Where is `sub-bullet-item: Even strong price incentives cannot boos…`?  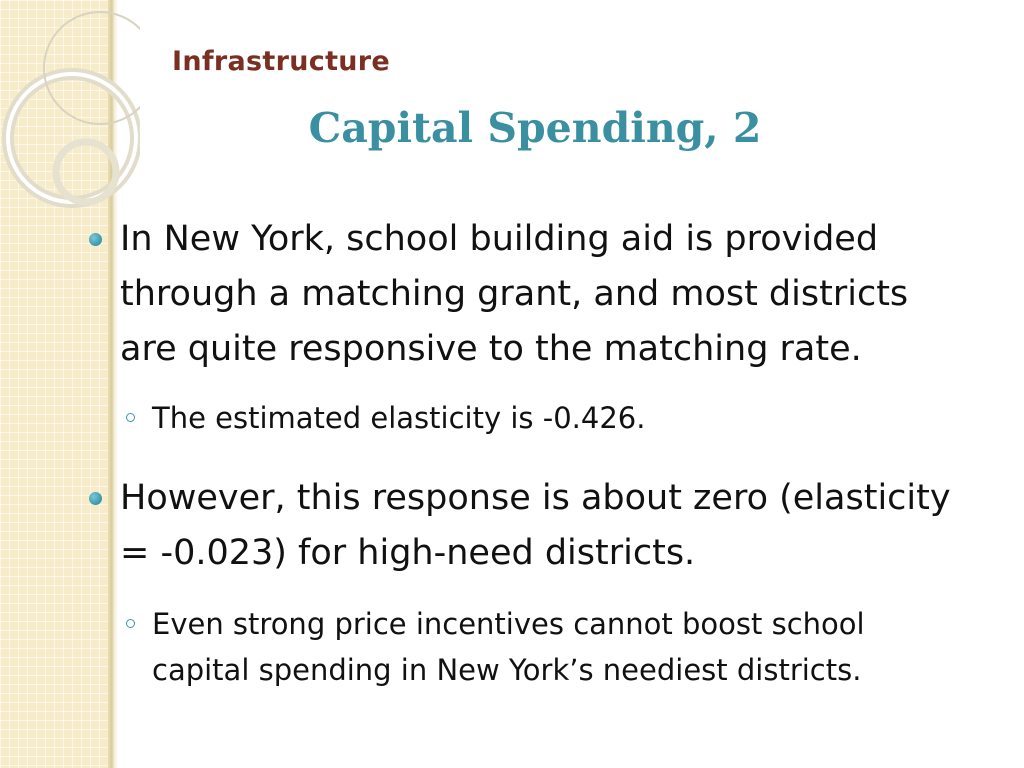 sub-bullet-item: Even strong price incentives cannot boos… is located at coordinates (521, 647).